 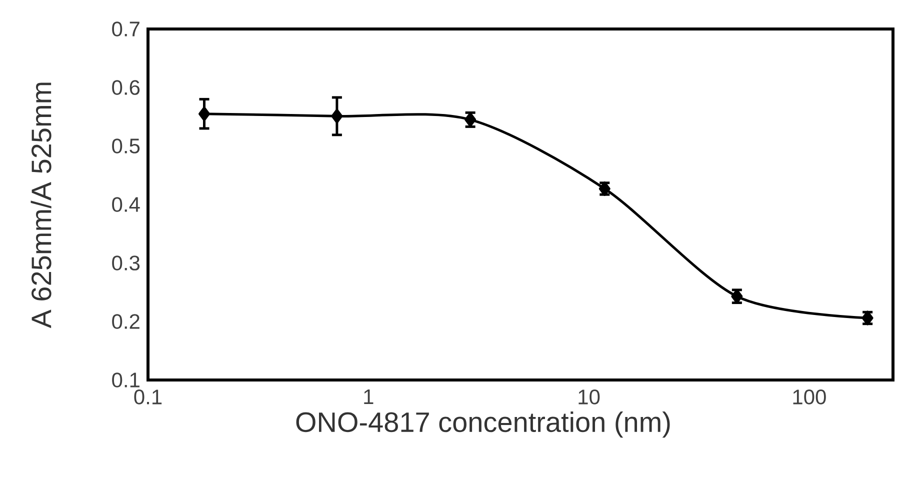 I want to click on x-tick-label: 1, so click(x=369, y=397).